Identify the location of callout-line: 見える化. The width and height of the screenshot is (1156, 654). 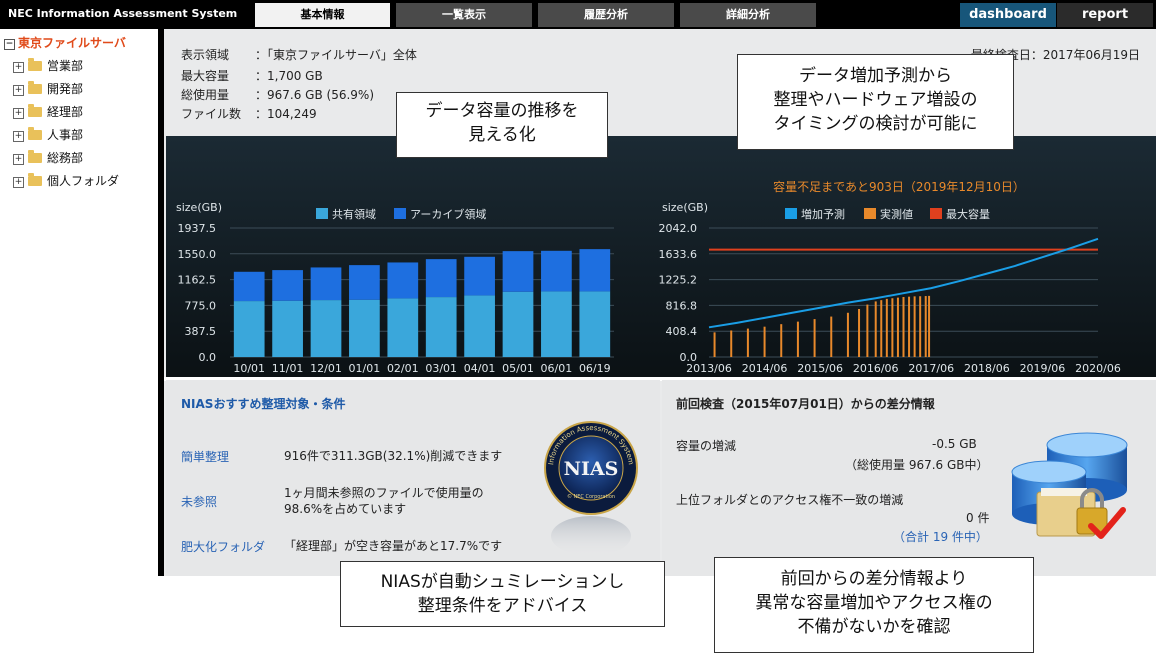
(502, 135).